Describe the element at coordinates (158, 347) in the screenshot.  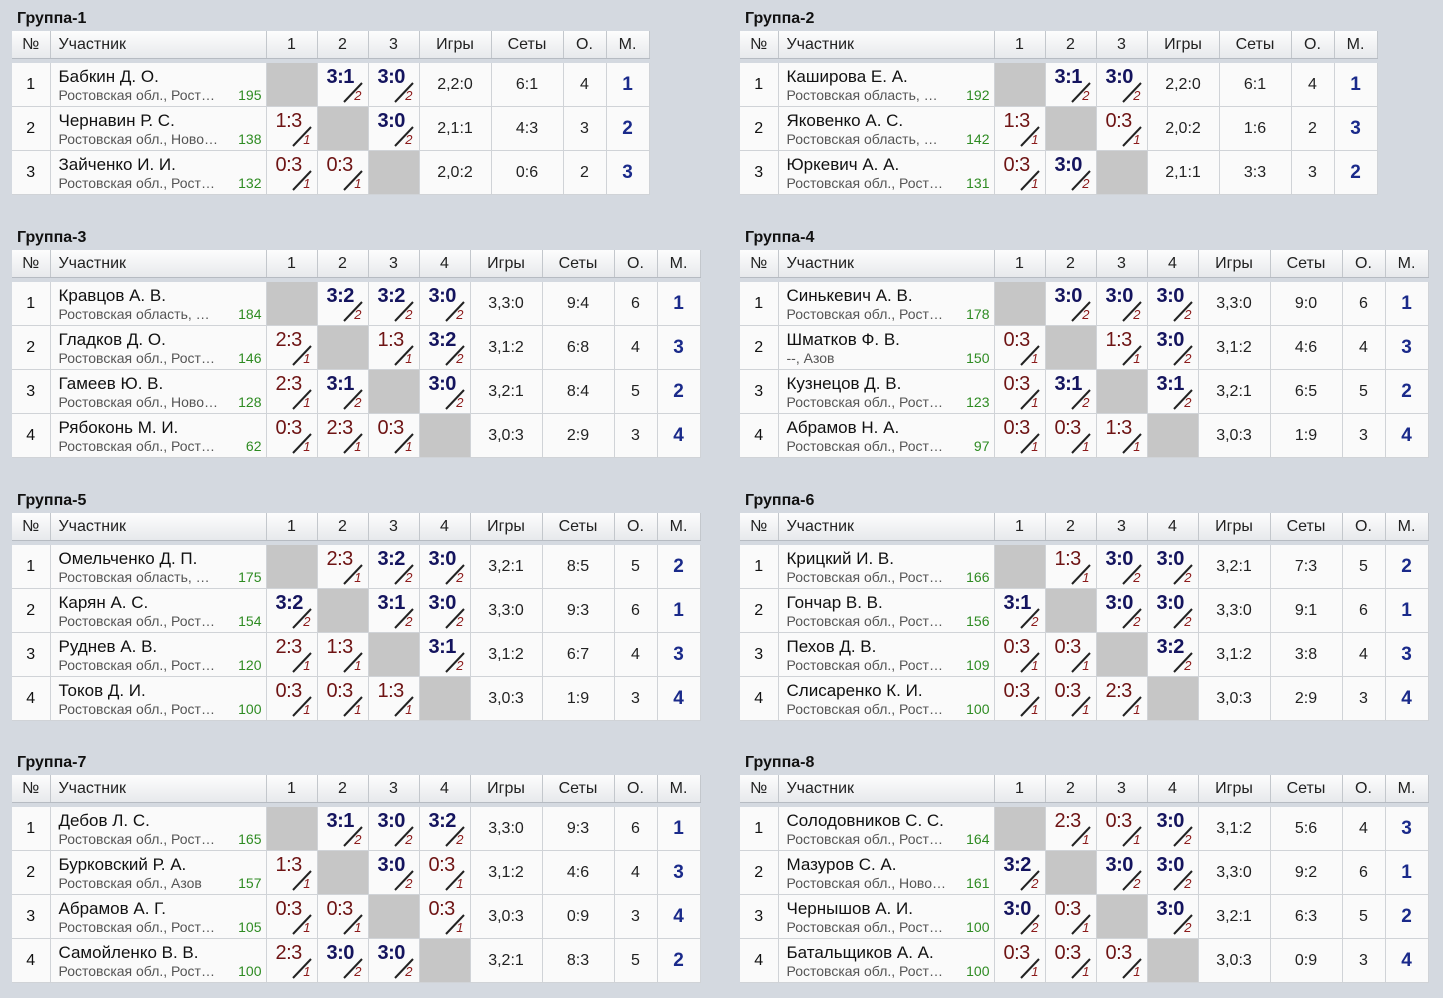
I see `participant-cell: Гладков Д. О. Ростовская обл., Рост… 146` at that location.